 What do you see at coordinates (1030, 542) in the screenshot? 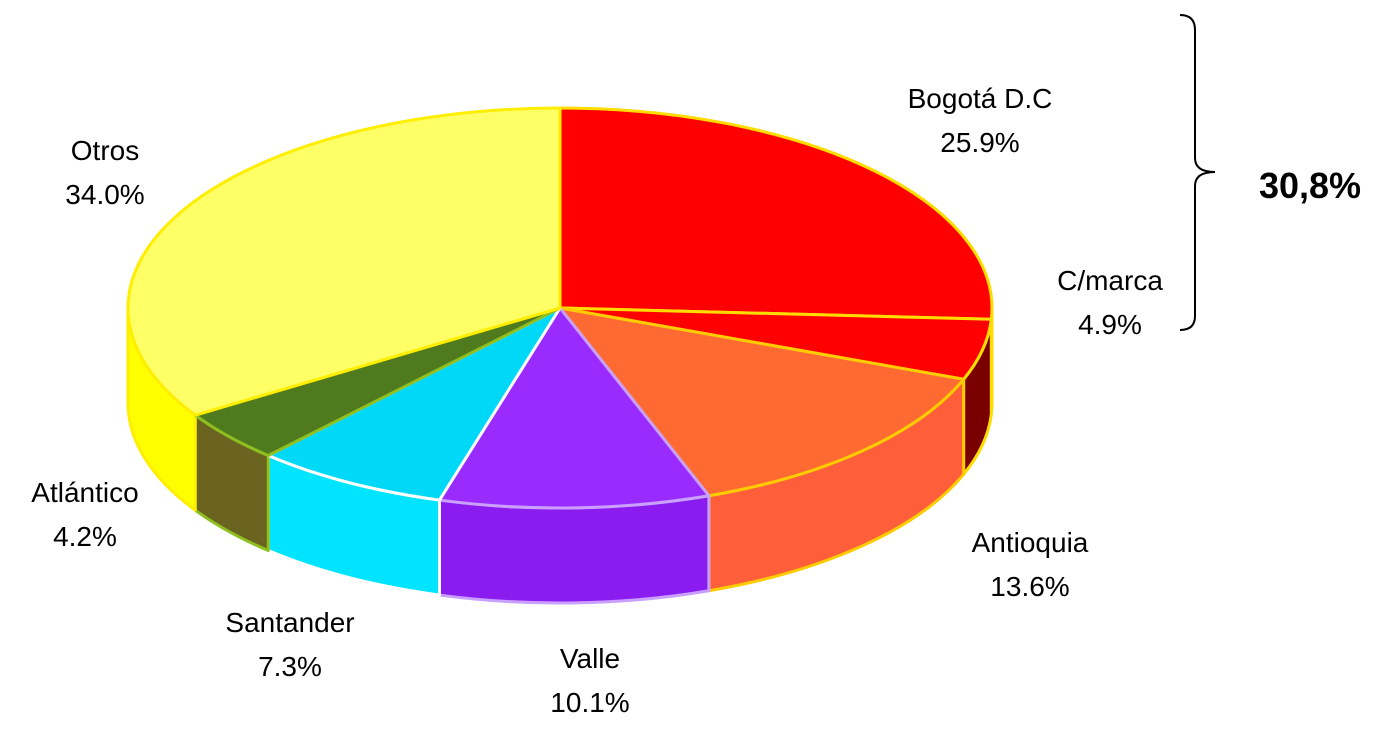
I see `slice-label: Antioquia` at bounding box center [1030, 542].